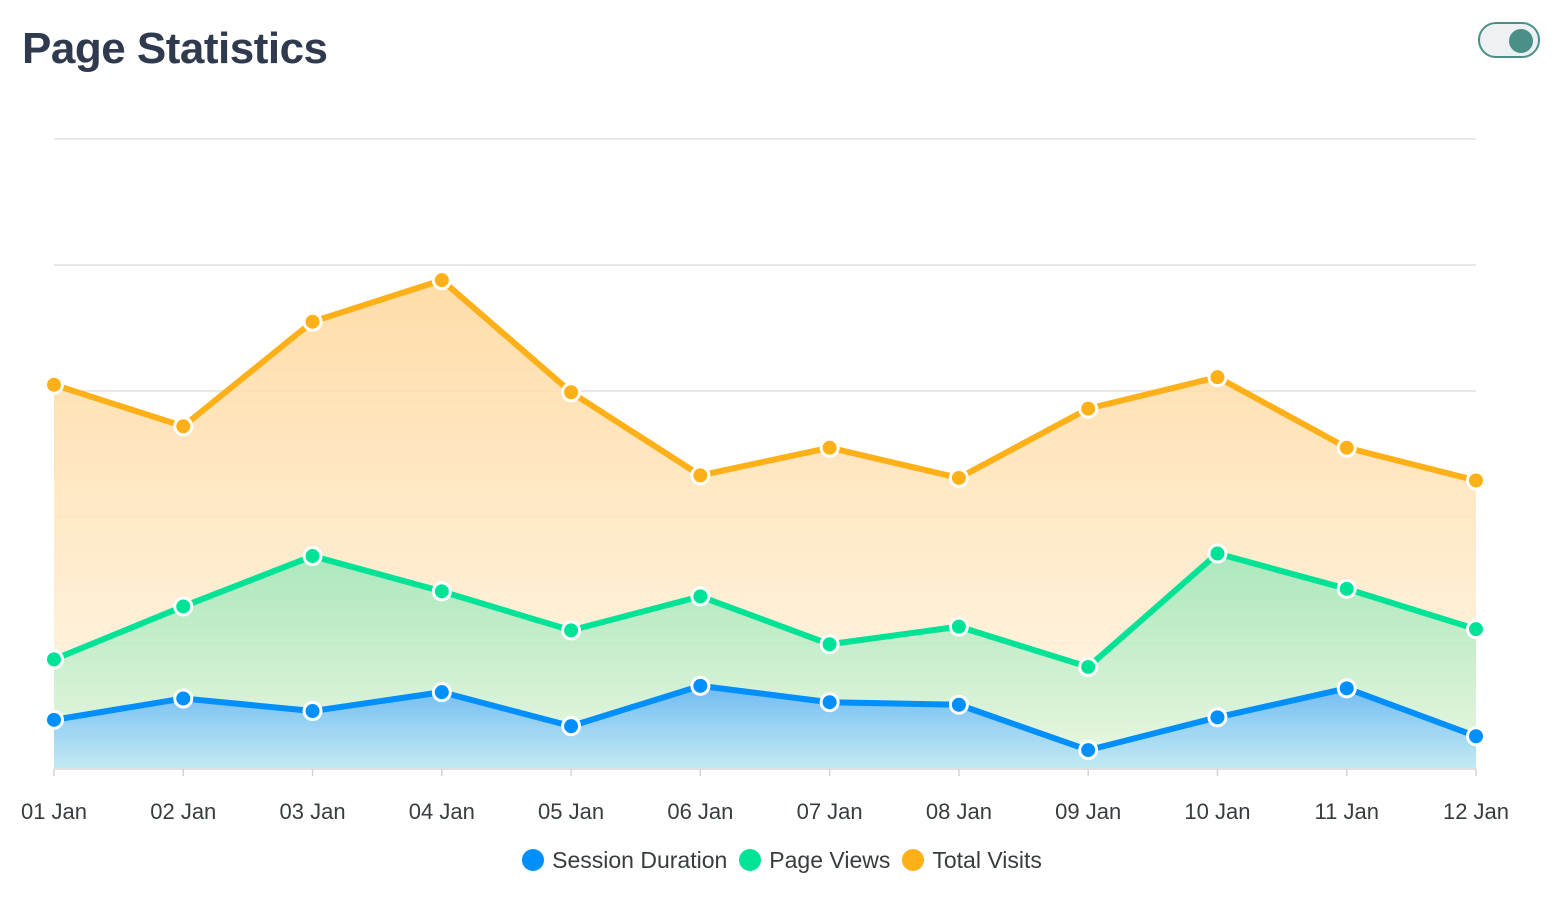 This screenshot has width=1560, height=900. Describe the element at coordinates (765, 718) in the screenshot. I see `line-session-duration` at that location.